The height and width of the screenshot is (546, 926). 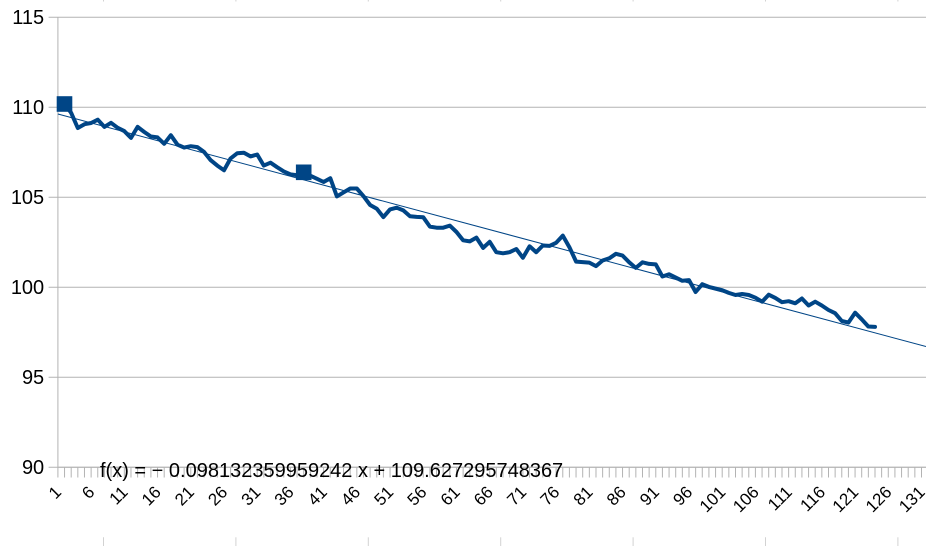 I want to click on svg-text: 95, so click(x=33, y=378).